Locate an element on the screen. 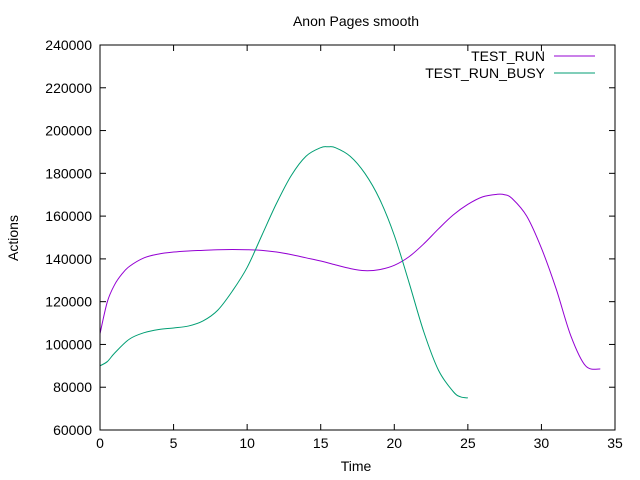  x-tick-label: 30 is located at coordinates (542, 443).